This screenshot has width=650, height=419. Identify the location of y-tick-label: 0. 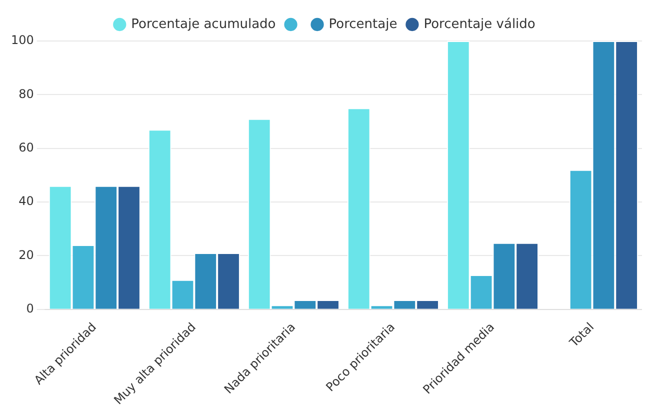
(30, 309).